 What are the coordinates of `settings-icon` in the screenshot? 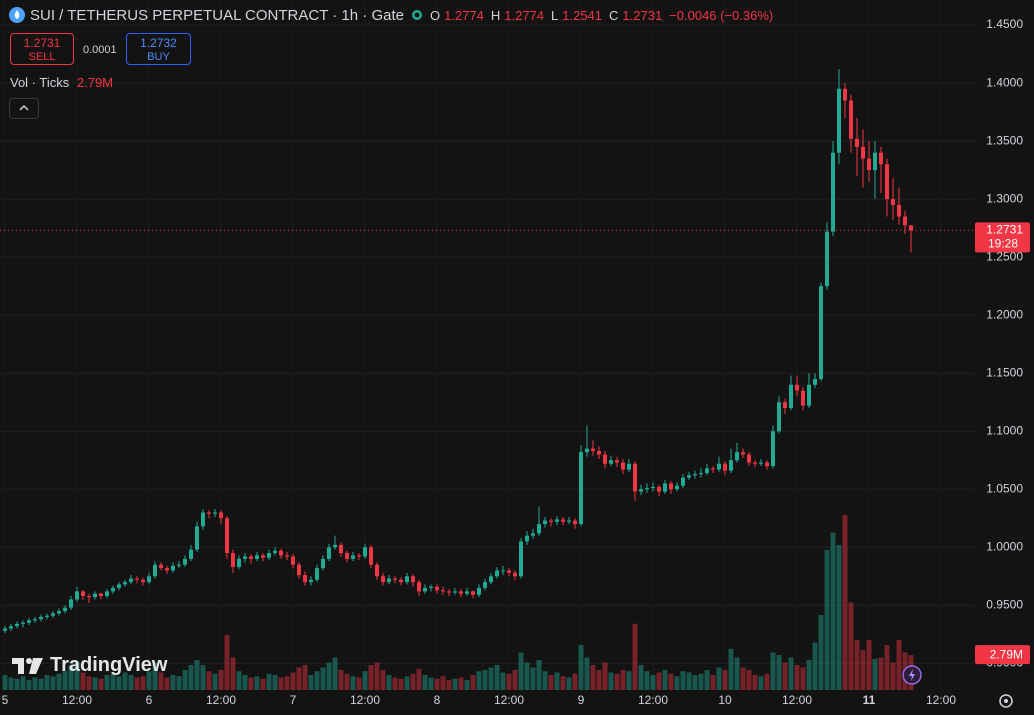 It's located at (1006, 701).